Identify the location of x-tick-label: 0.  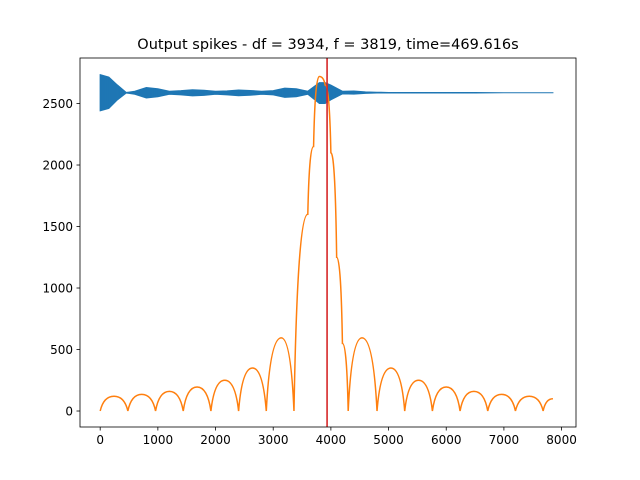
(100, 440).